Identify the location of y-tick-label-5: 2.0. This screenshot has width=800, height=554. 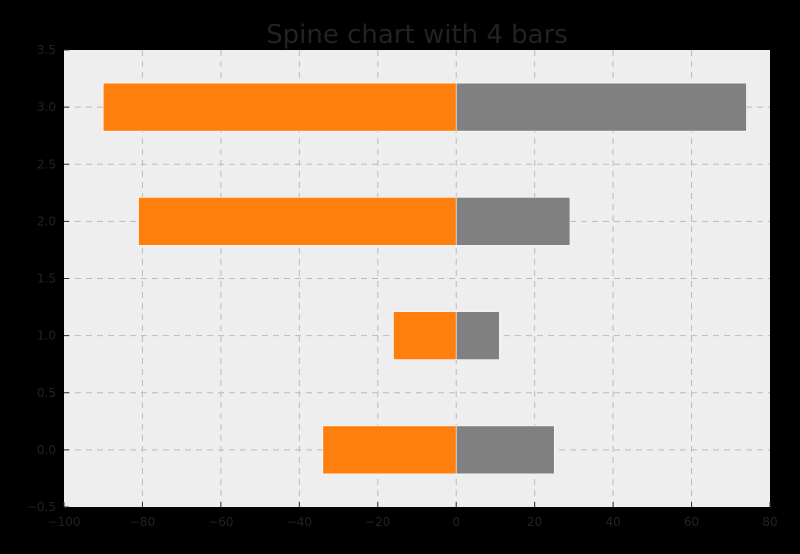
(46, 221).